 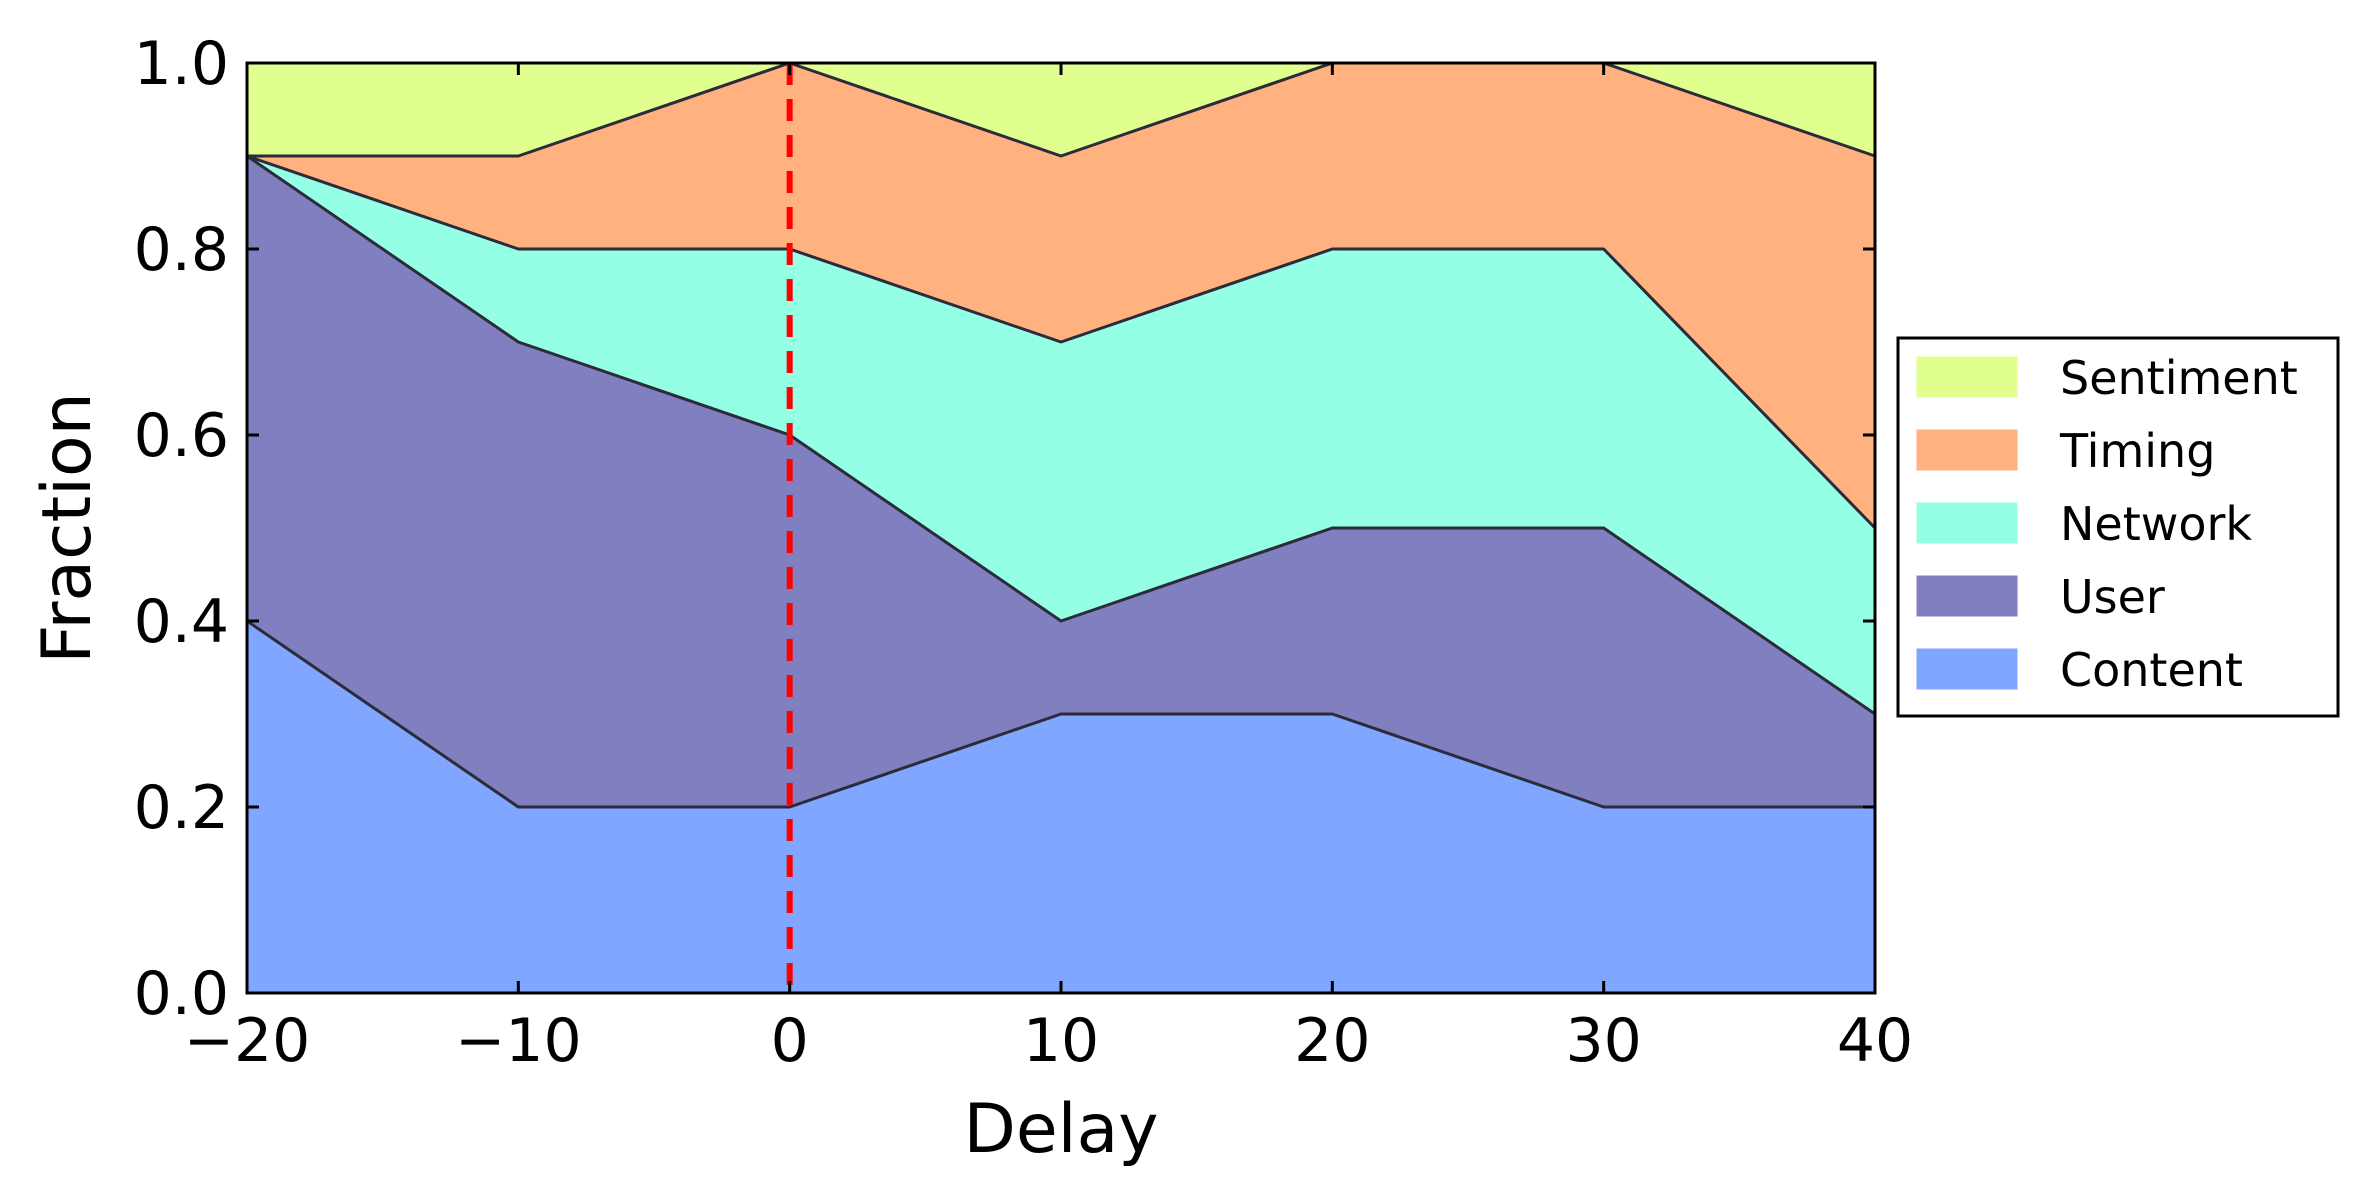 What do you see at coordinates (1967, 450) in the screenshot?
I see `legend-swatch-timing` at bounding box center [1967, 450].